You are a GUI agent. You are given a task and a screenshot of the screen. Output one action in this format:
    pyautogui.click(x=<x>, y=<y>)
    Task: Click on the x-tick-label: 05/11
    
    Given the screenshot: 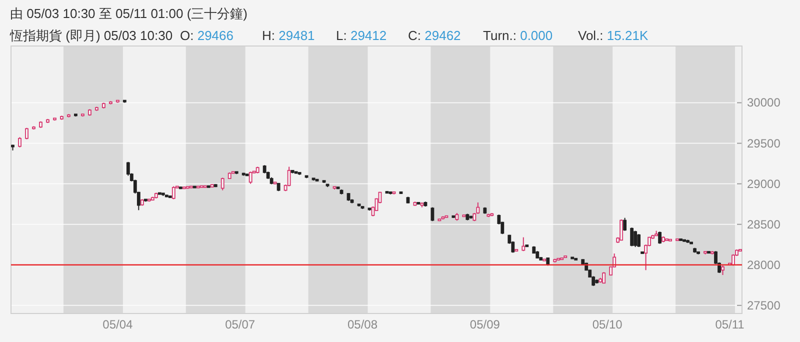 What is the action you would take?
    pyautogui.click(x=730, y=325)
    